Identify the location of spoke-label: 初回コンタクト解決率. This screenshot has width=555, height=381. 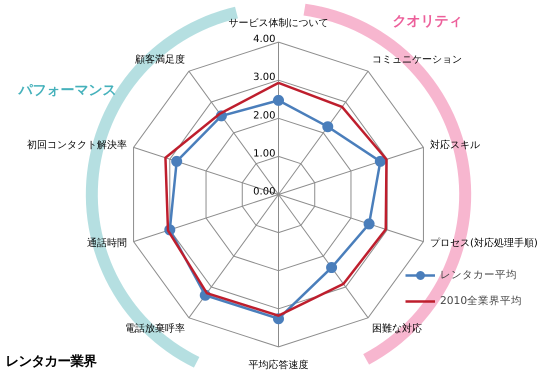
(77, 144).